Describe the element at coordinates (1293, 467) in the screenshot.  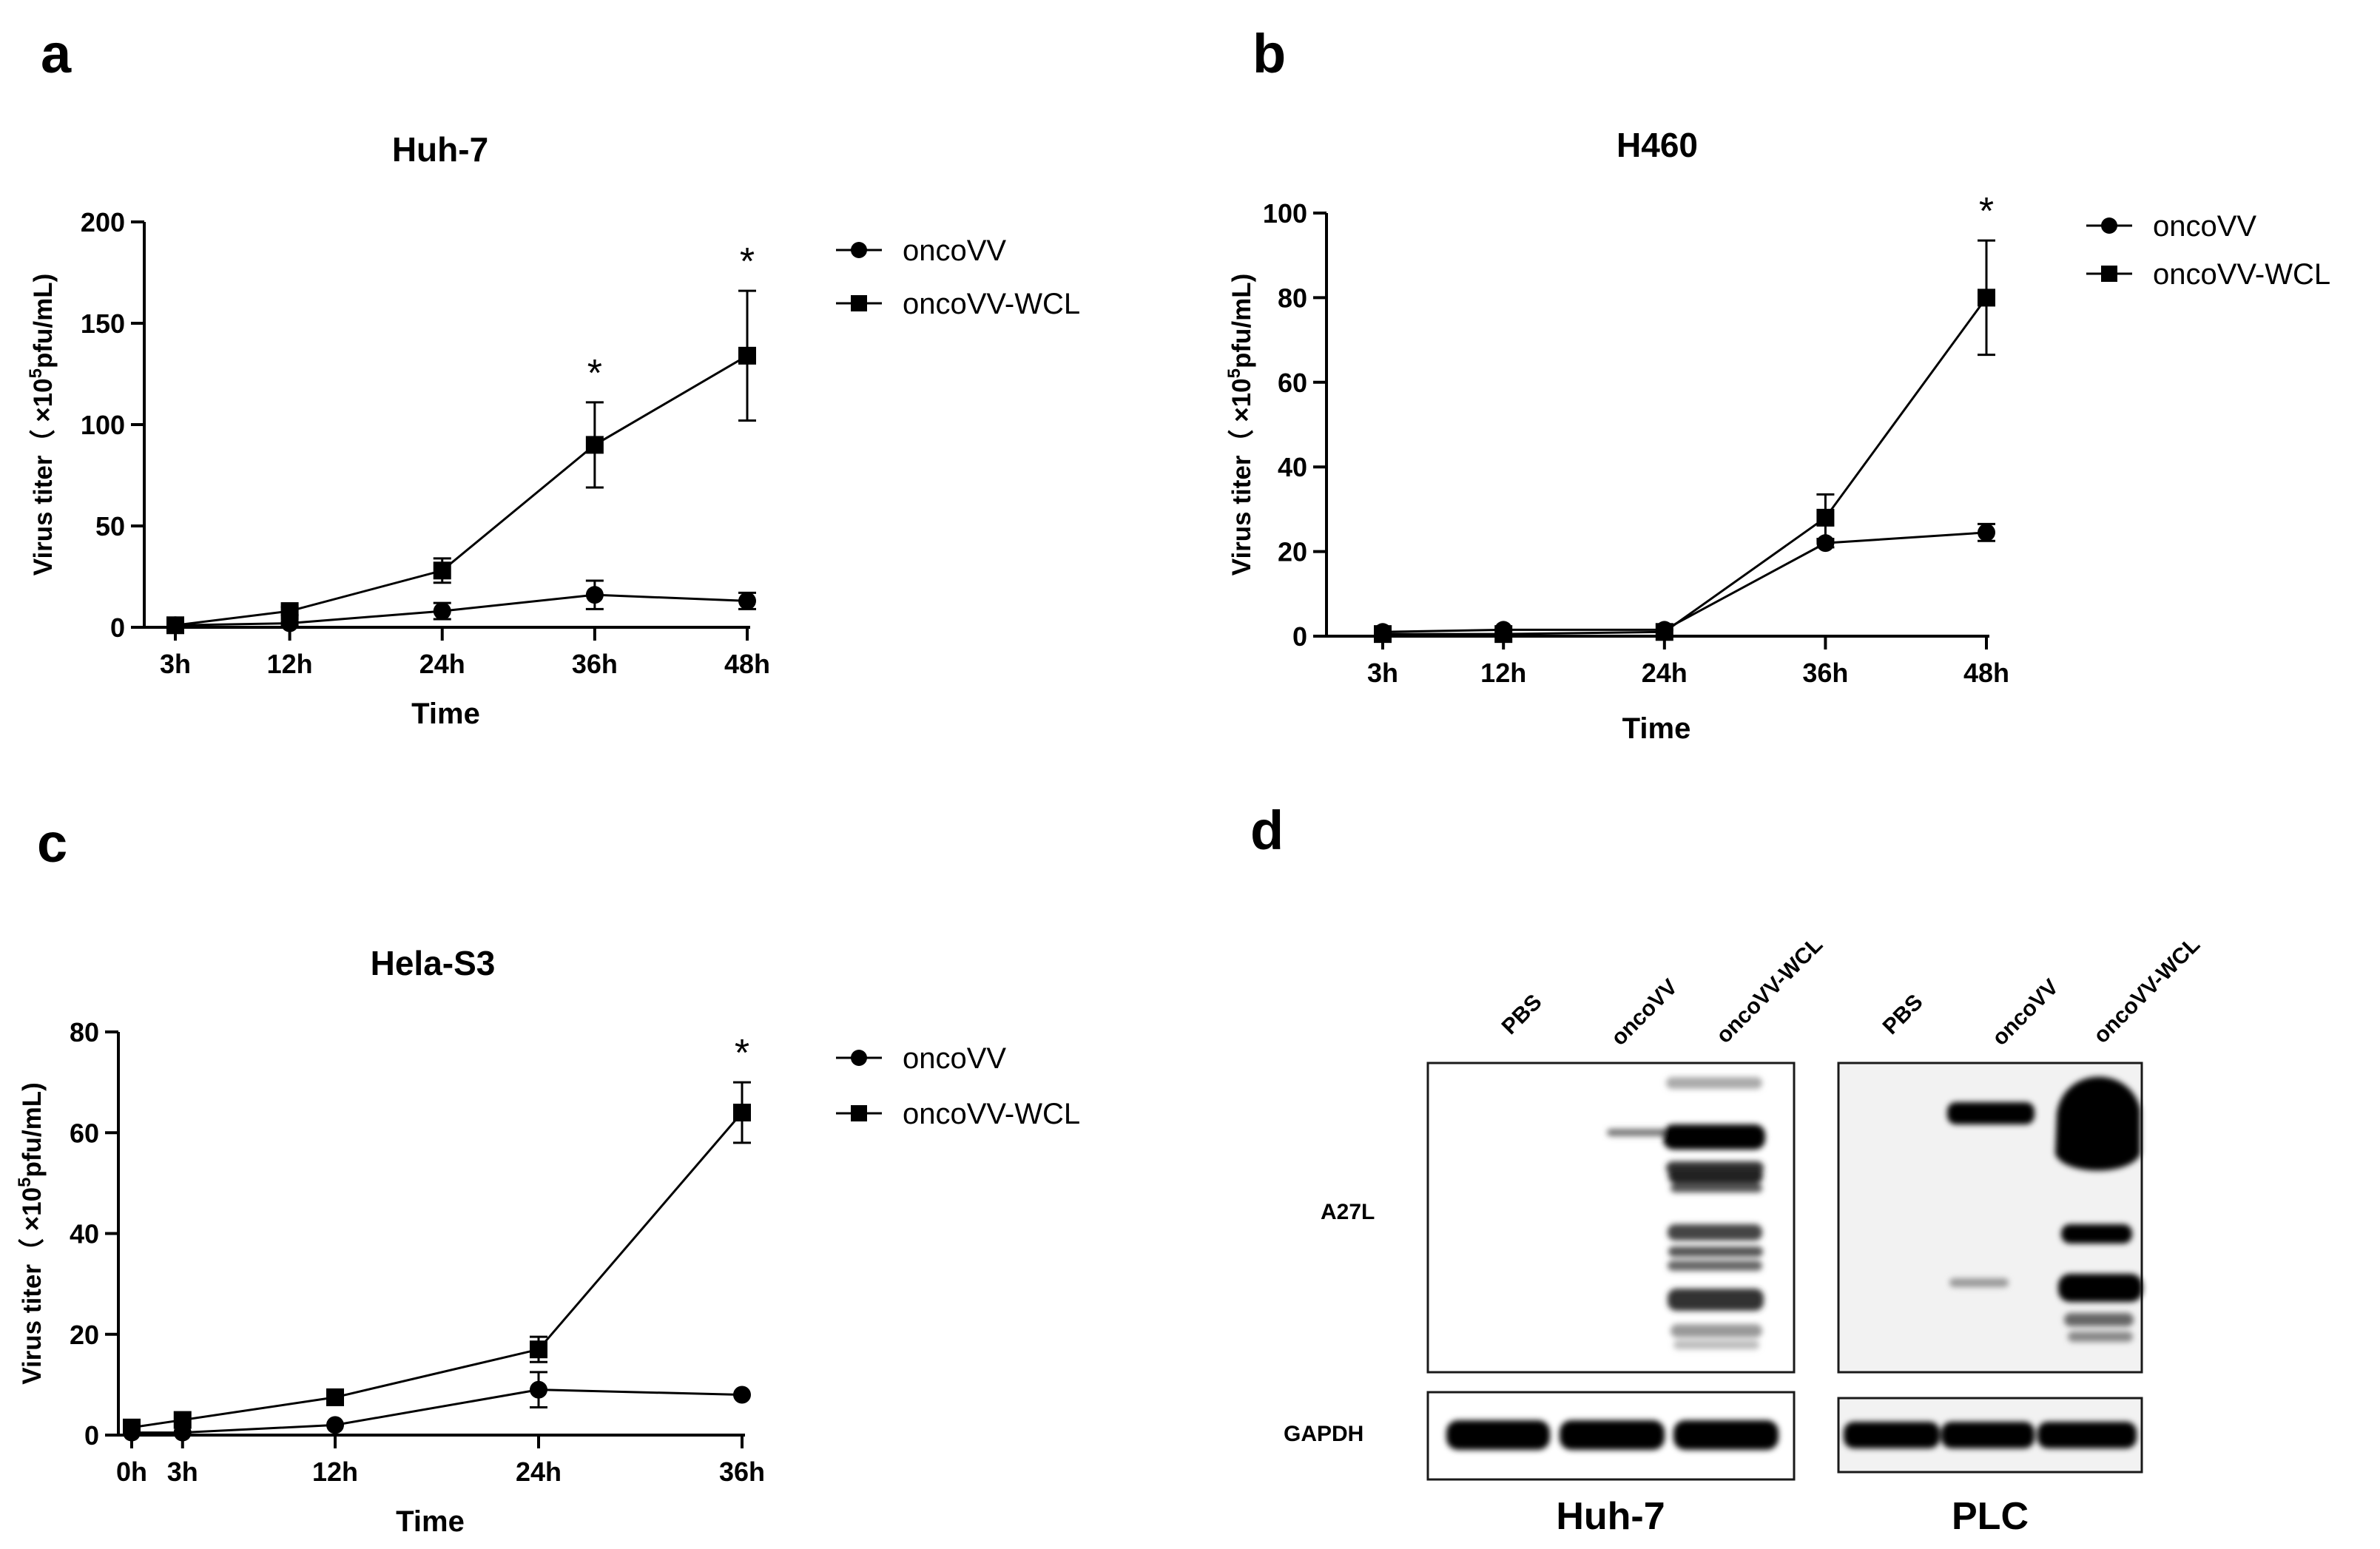
I see `y-tick-label: 40` at that location.